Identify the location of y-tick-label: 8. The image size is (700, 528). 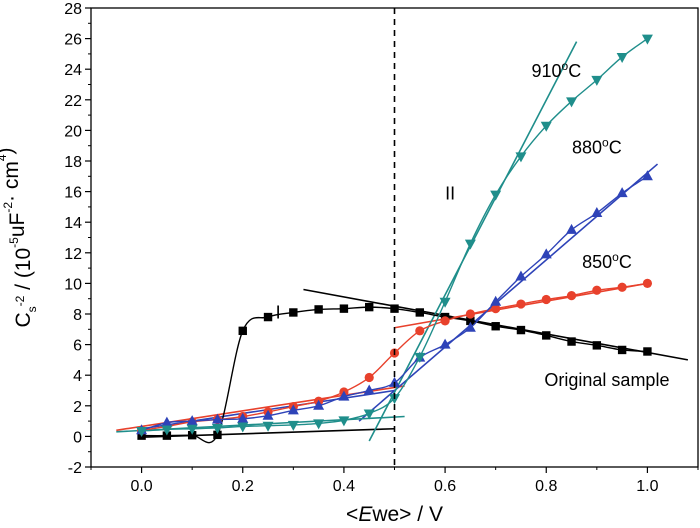
(77, 315).